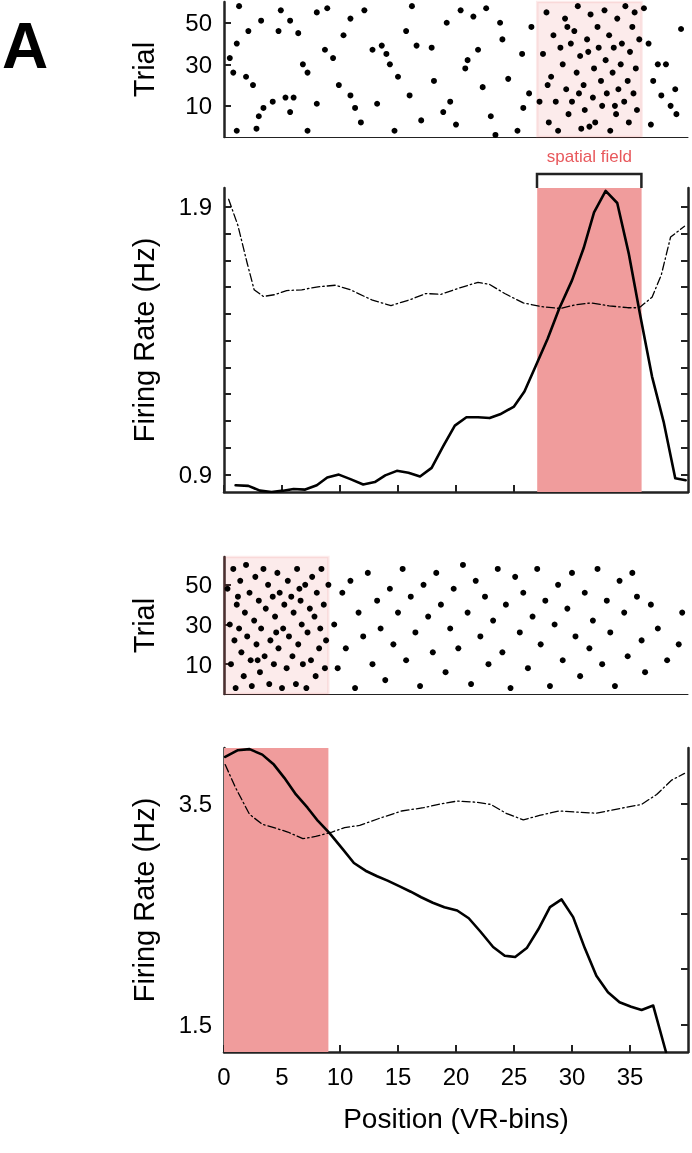  What do you see at coordinates (514, 1076) in the screenshot?
I see `x-tick-label: 25` at bounding box center [514, 1076].